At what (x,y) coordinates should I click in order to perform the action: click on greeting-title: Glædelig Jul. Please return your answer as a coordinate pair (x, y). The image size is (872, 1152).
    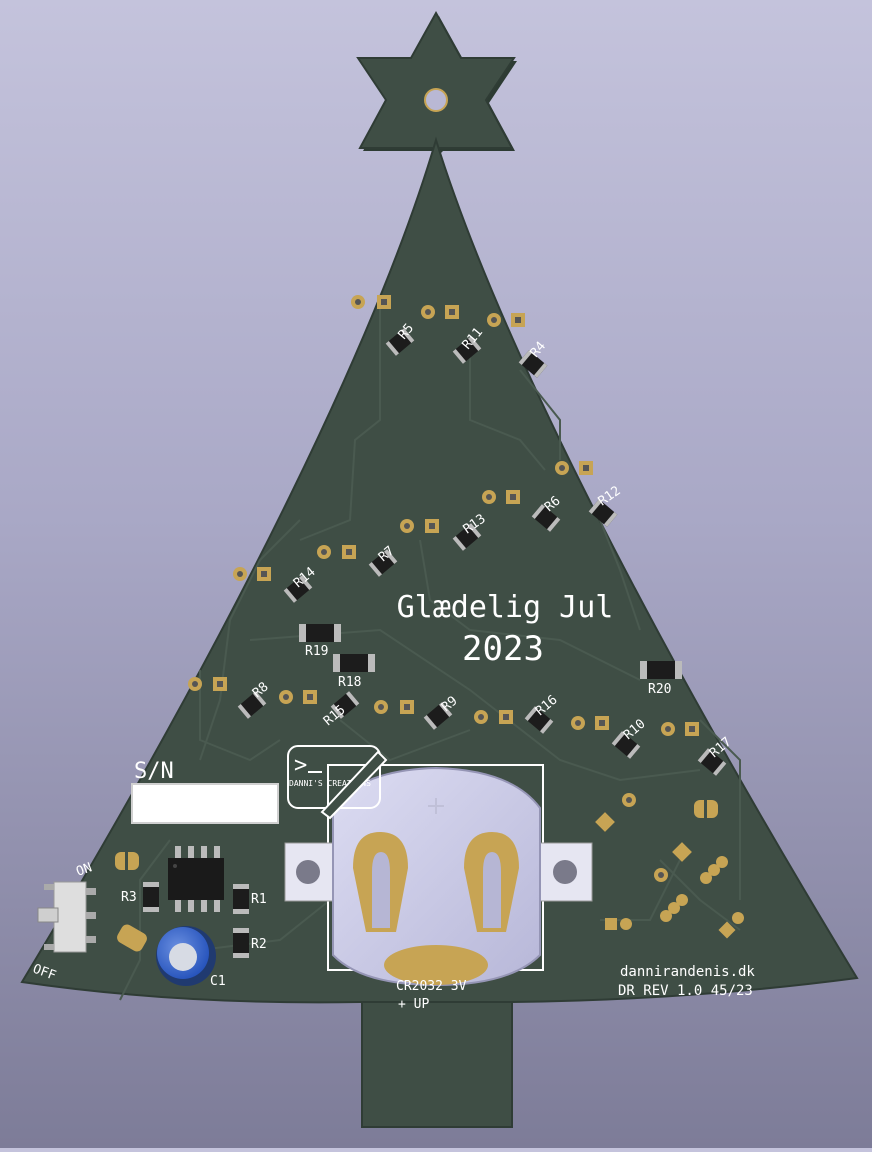
    Looking at the image, I should click on (505, 607).